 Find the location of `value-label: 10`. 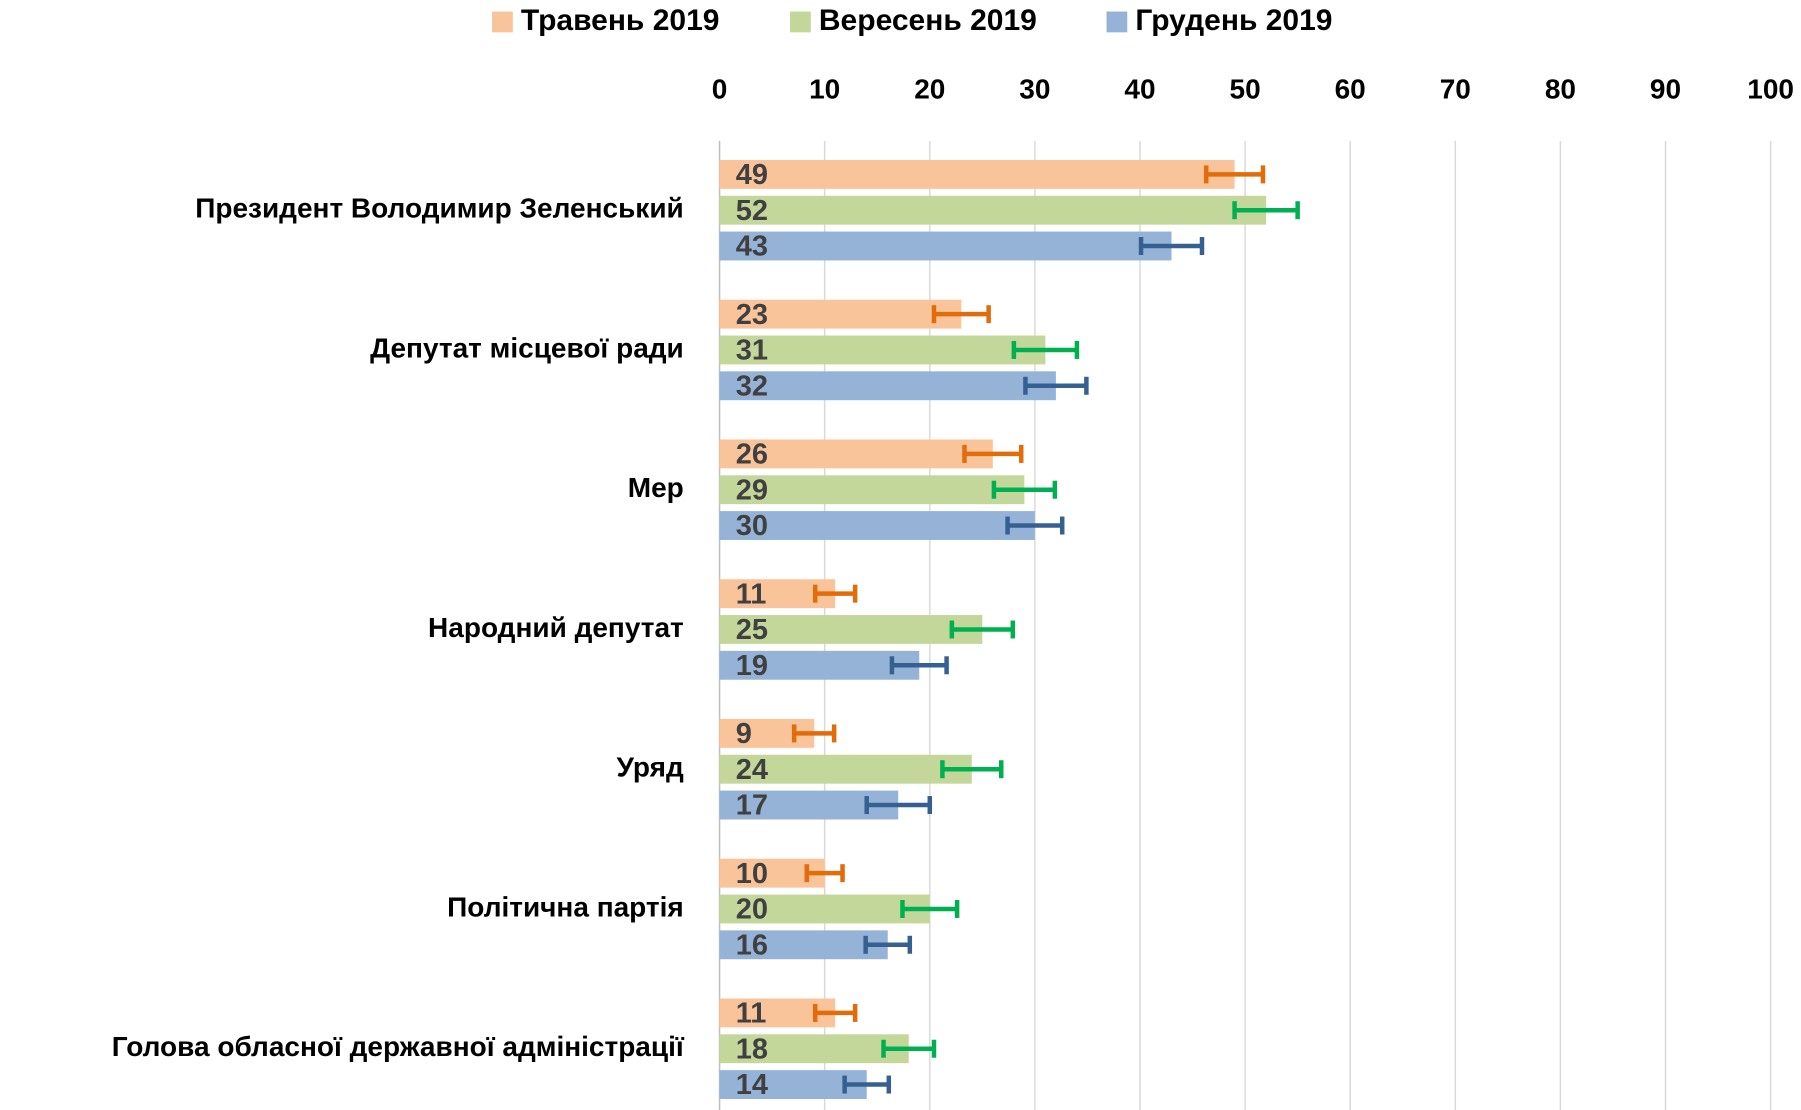

value-label: 10 is located at coordinates (752, 874).